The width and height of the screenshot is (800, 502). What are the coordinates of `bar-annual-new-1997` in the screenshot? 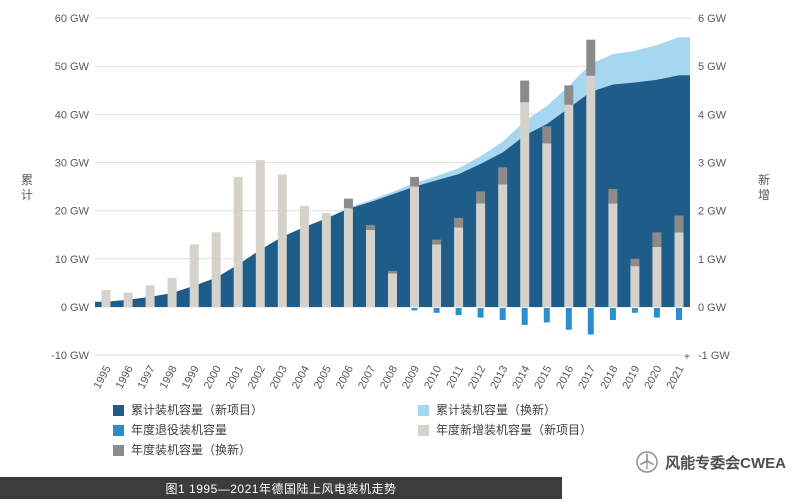 It's located at (150, 296).